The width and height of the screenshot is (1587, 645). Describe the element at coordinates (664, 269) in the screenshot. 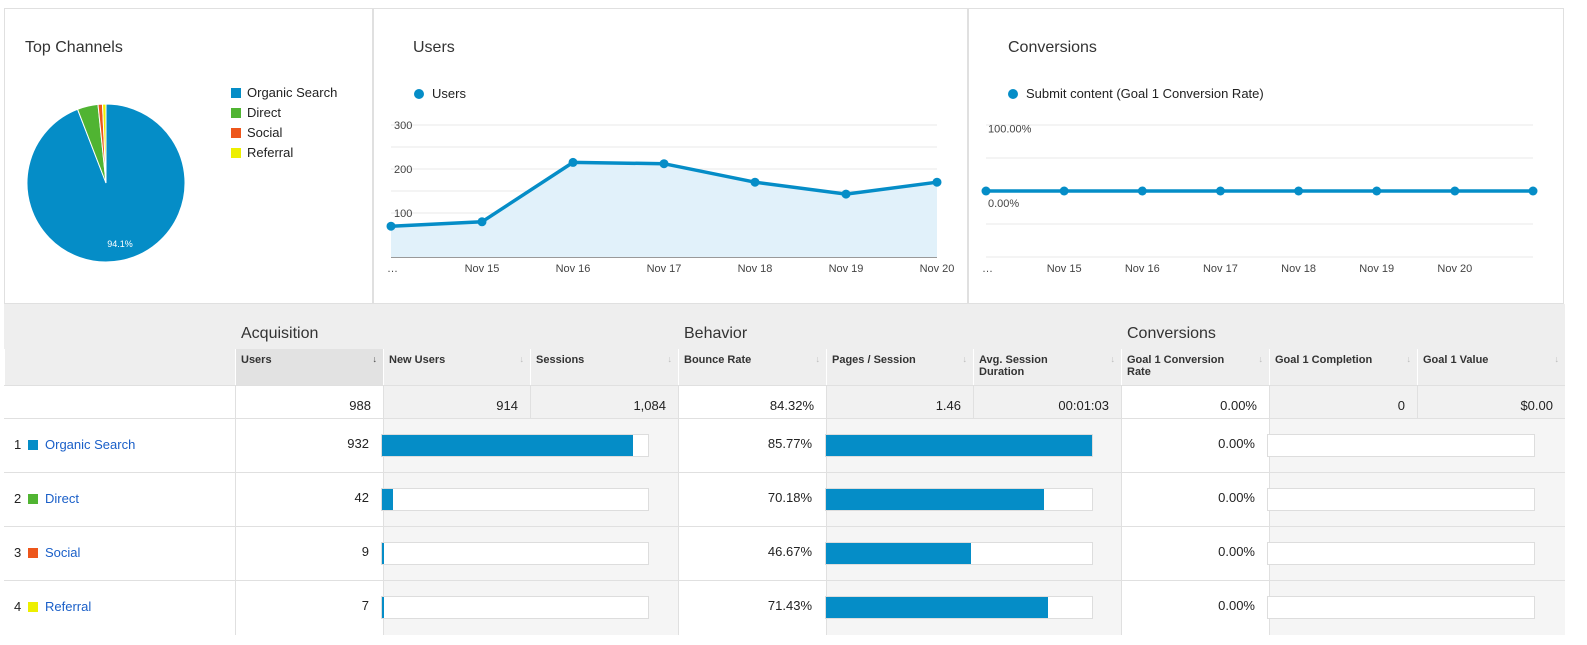

I see `x-tick-label: Nov 17` at that location.